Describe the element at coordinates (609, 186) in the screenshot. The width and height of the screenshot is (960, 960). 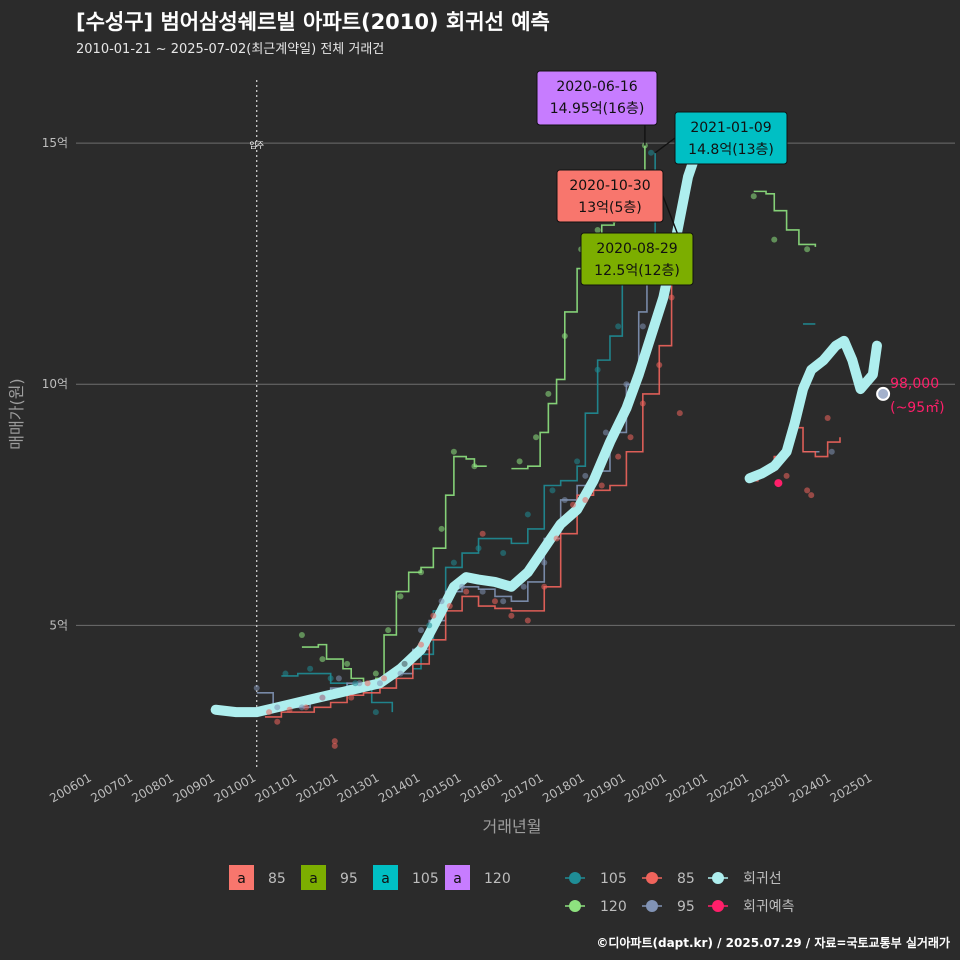
I see `annotation-date: 2020-10-30` at that location.